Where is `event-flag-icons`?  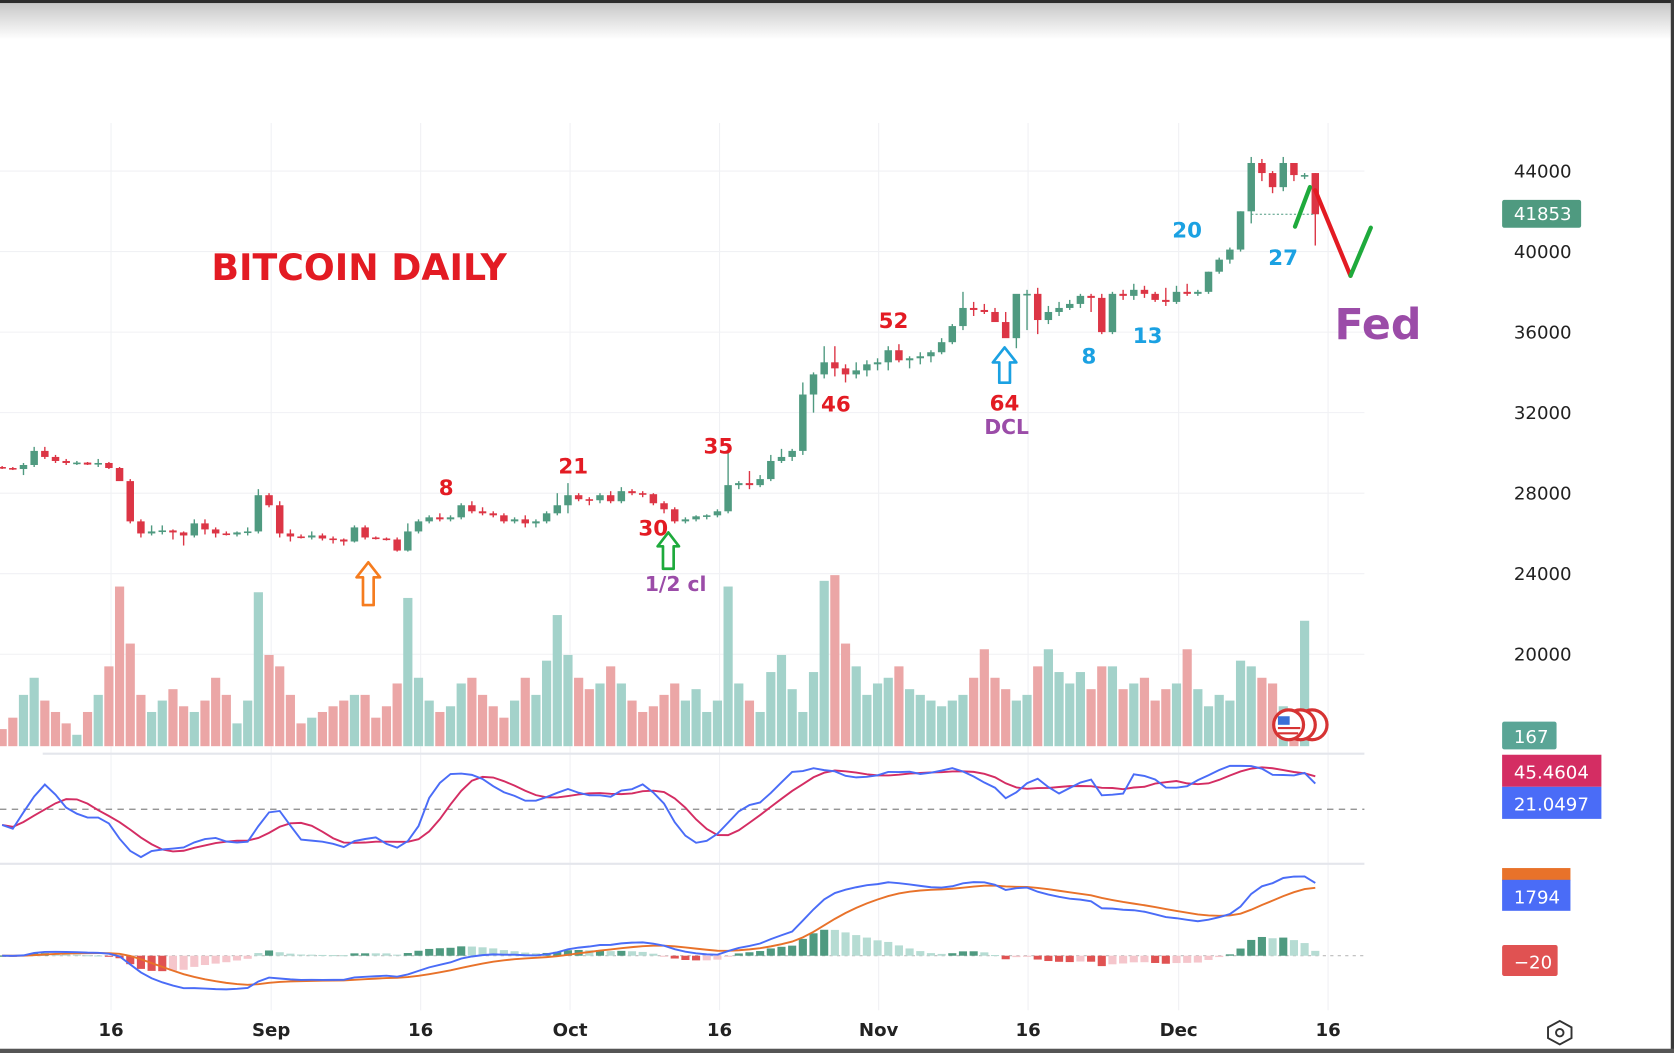
event-flag-icons is located at coordinates (1300, 725).